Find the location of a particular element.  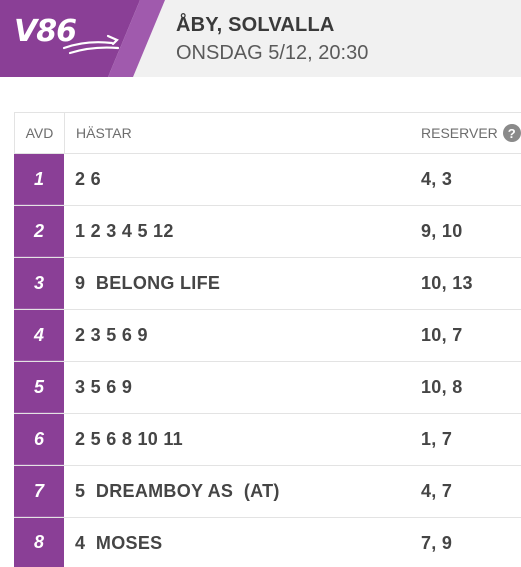

reserves-cell: 9, 10 is located at coordinates (442, 231).